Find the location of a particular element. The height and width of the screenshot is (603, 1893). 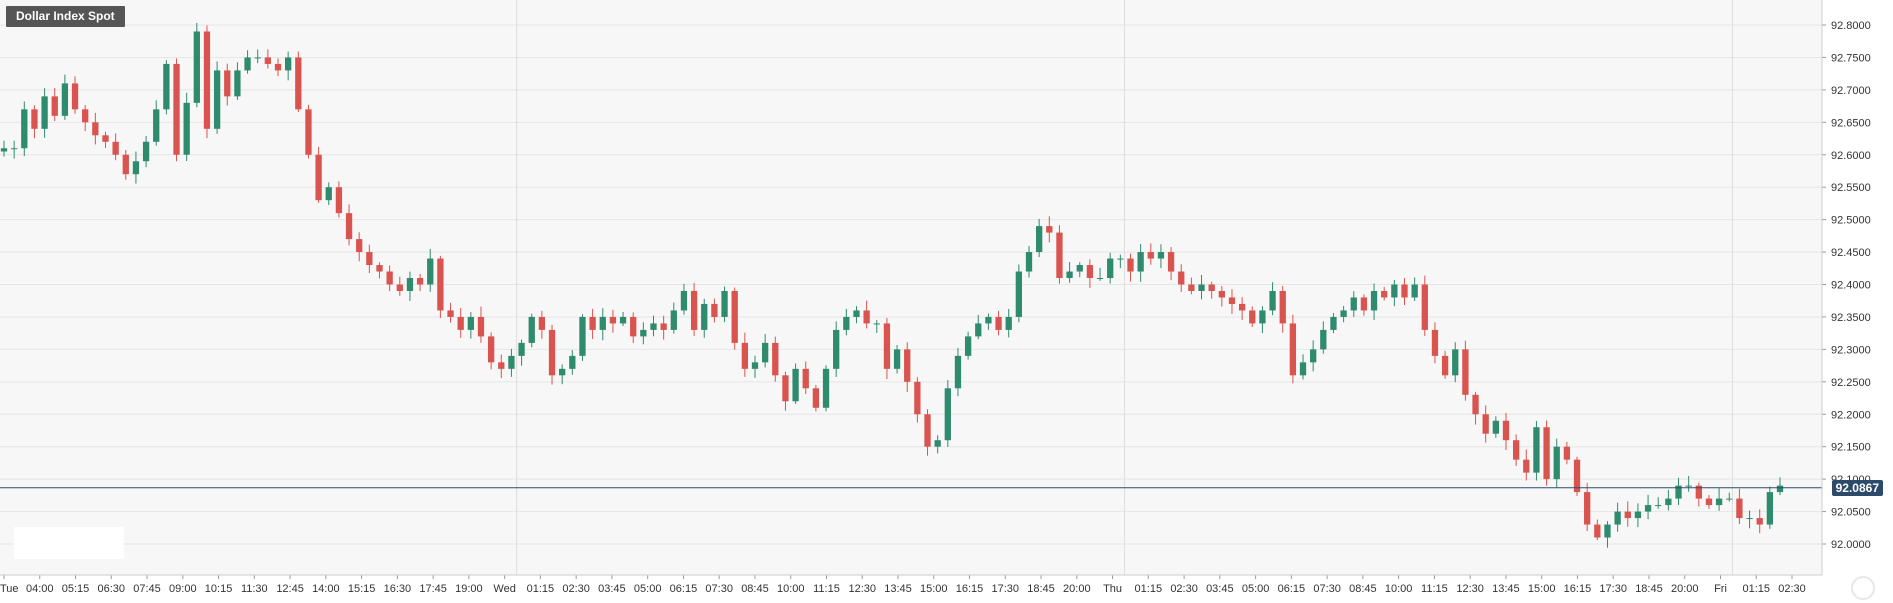

y-tick-label: 92.0500 is located at coordinates (1851, 513).